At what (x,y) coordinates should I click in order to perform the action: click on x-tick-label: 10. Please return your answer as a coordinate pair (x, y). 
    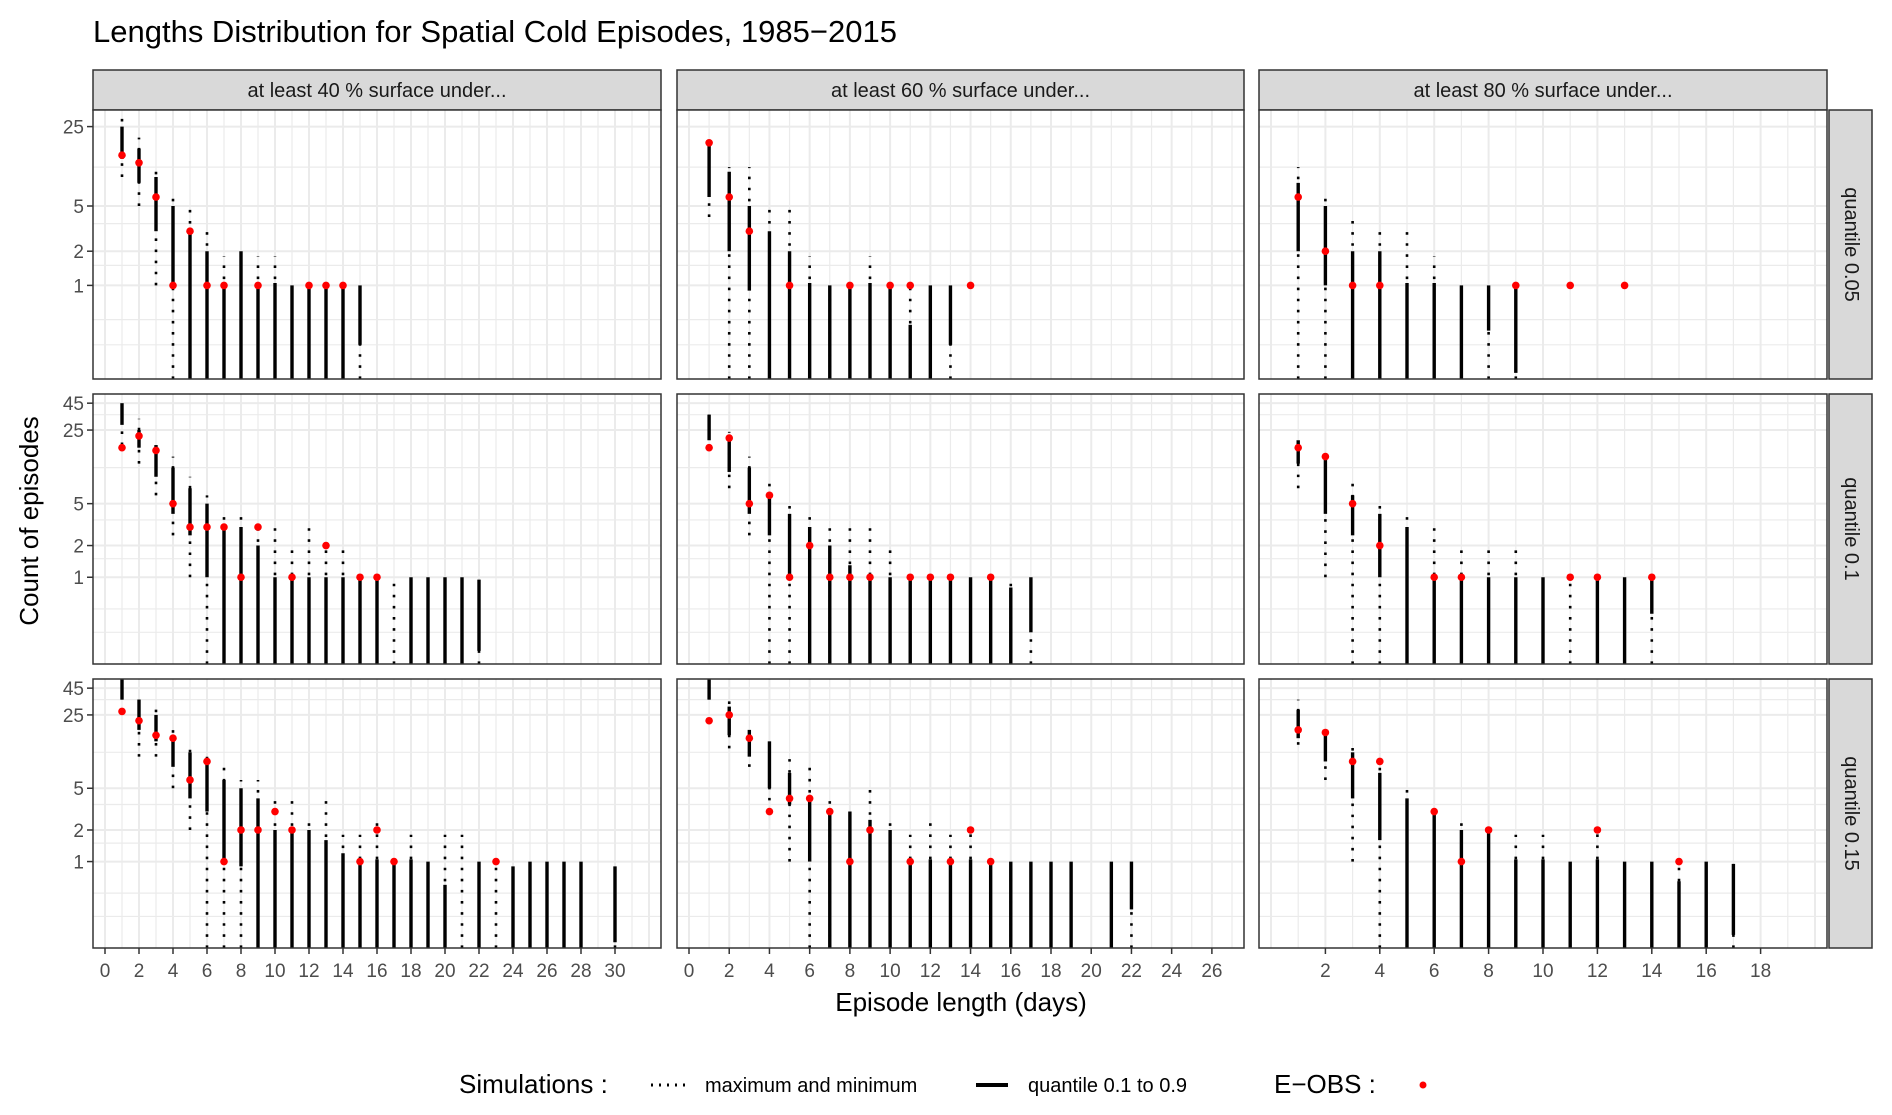
    Looking at the image, I should click on (1542, 971).